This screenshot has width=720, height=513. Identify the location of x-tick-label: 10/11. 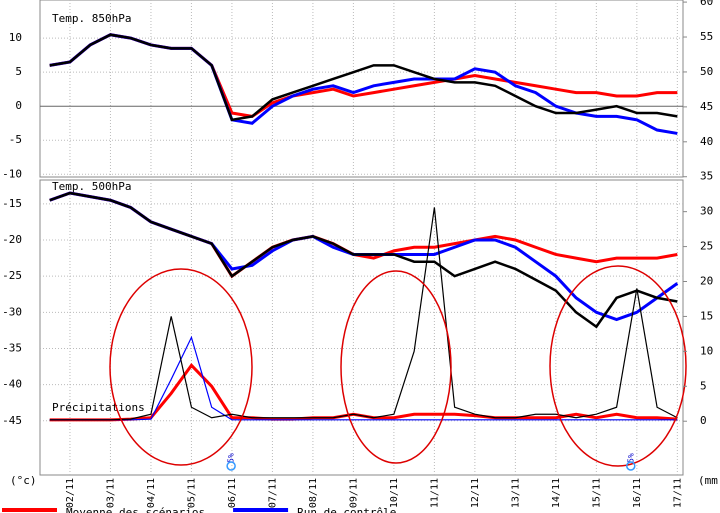
(394, 493).